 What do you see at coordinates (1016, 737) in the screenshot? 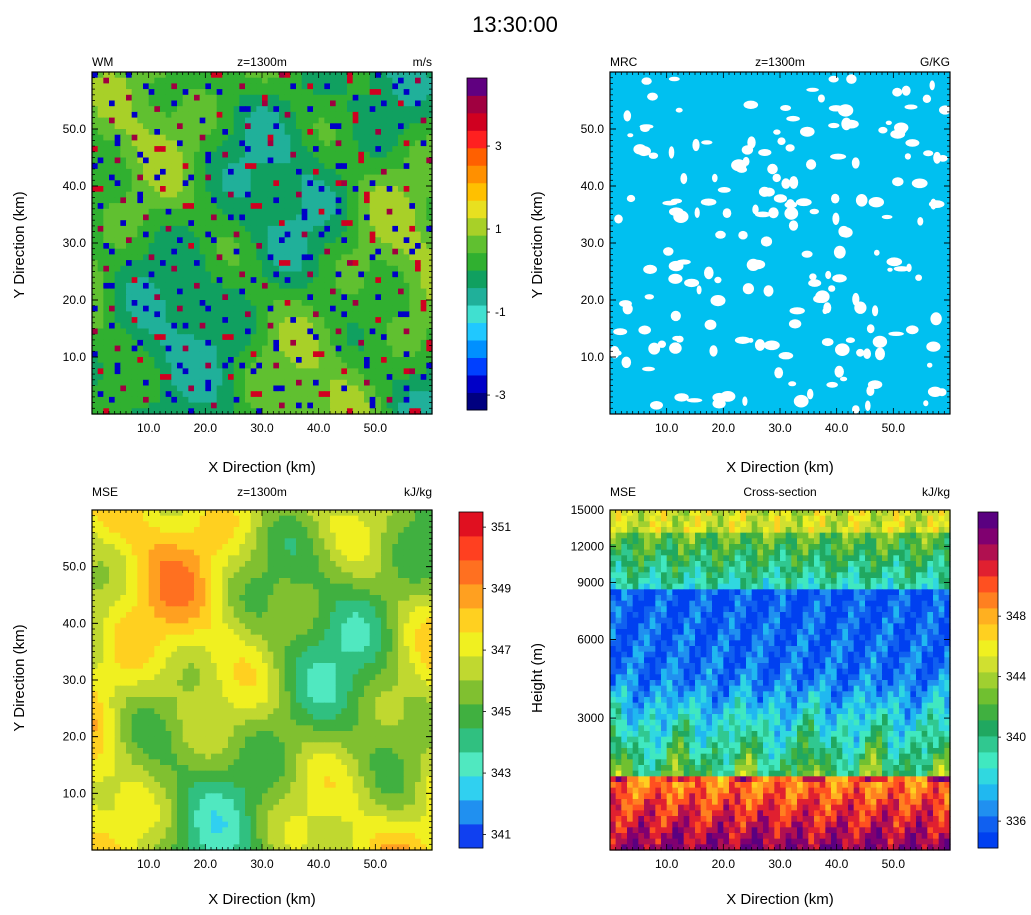
I see `colorbar-label: 340` at bounding box center [1016, 737].